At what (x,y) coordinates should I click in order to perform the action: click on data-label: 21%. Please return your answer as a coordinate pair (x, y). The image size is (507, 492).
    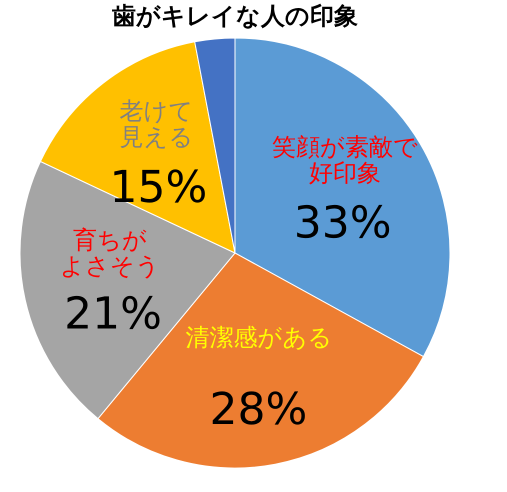
    Looking at the image, I should click on (113, 314).